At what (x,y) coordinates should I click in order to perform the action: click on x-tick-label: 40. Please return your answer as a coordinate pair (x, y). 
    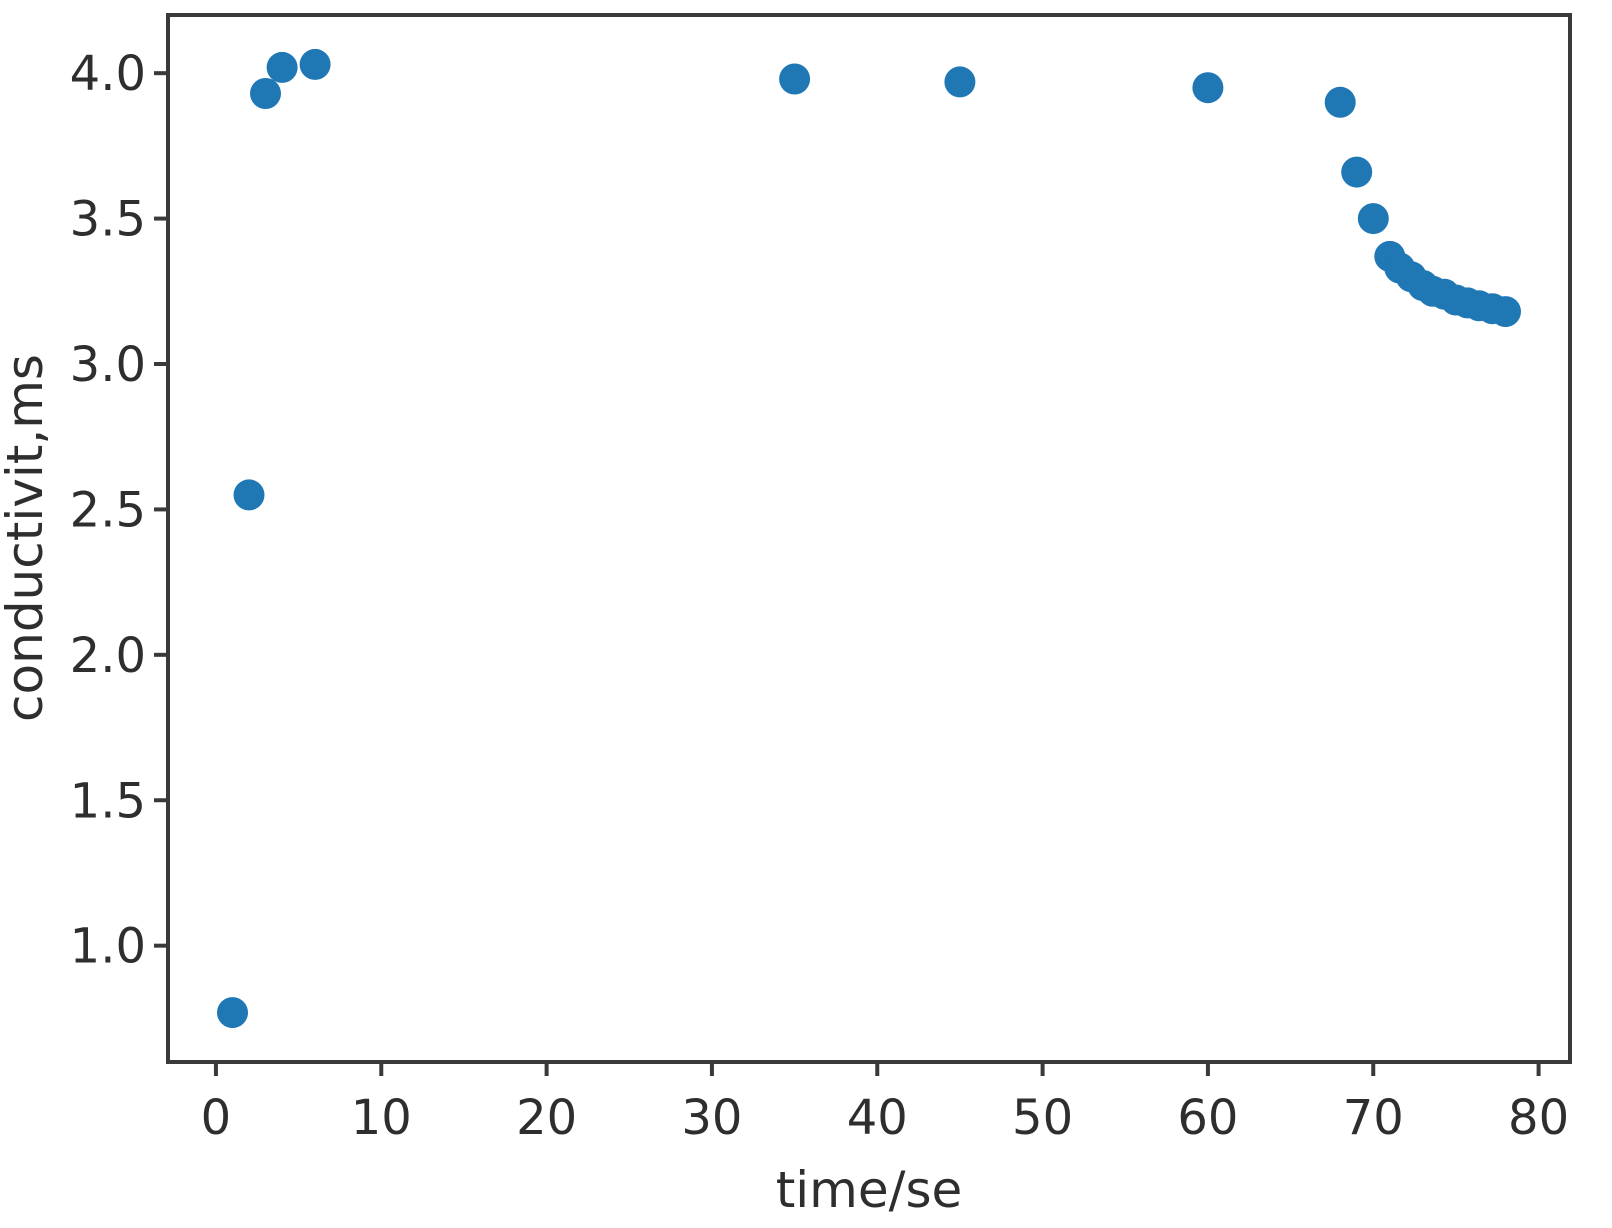
    Looking at the image, I should click on (877, 1118).